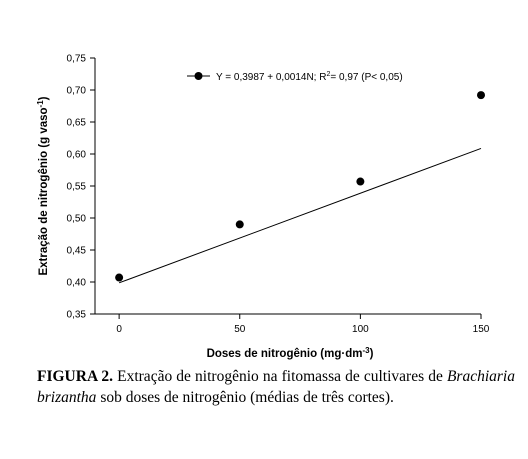  Describe the element at coordinates (77, 219) in the screenshot. I see `y-tick-label: 0,50` at that location.